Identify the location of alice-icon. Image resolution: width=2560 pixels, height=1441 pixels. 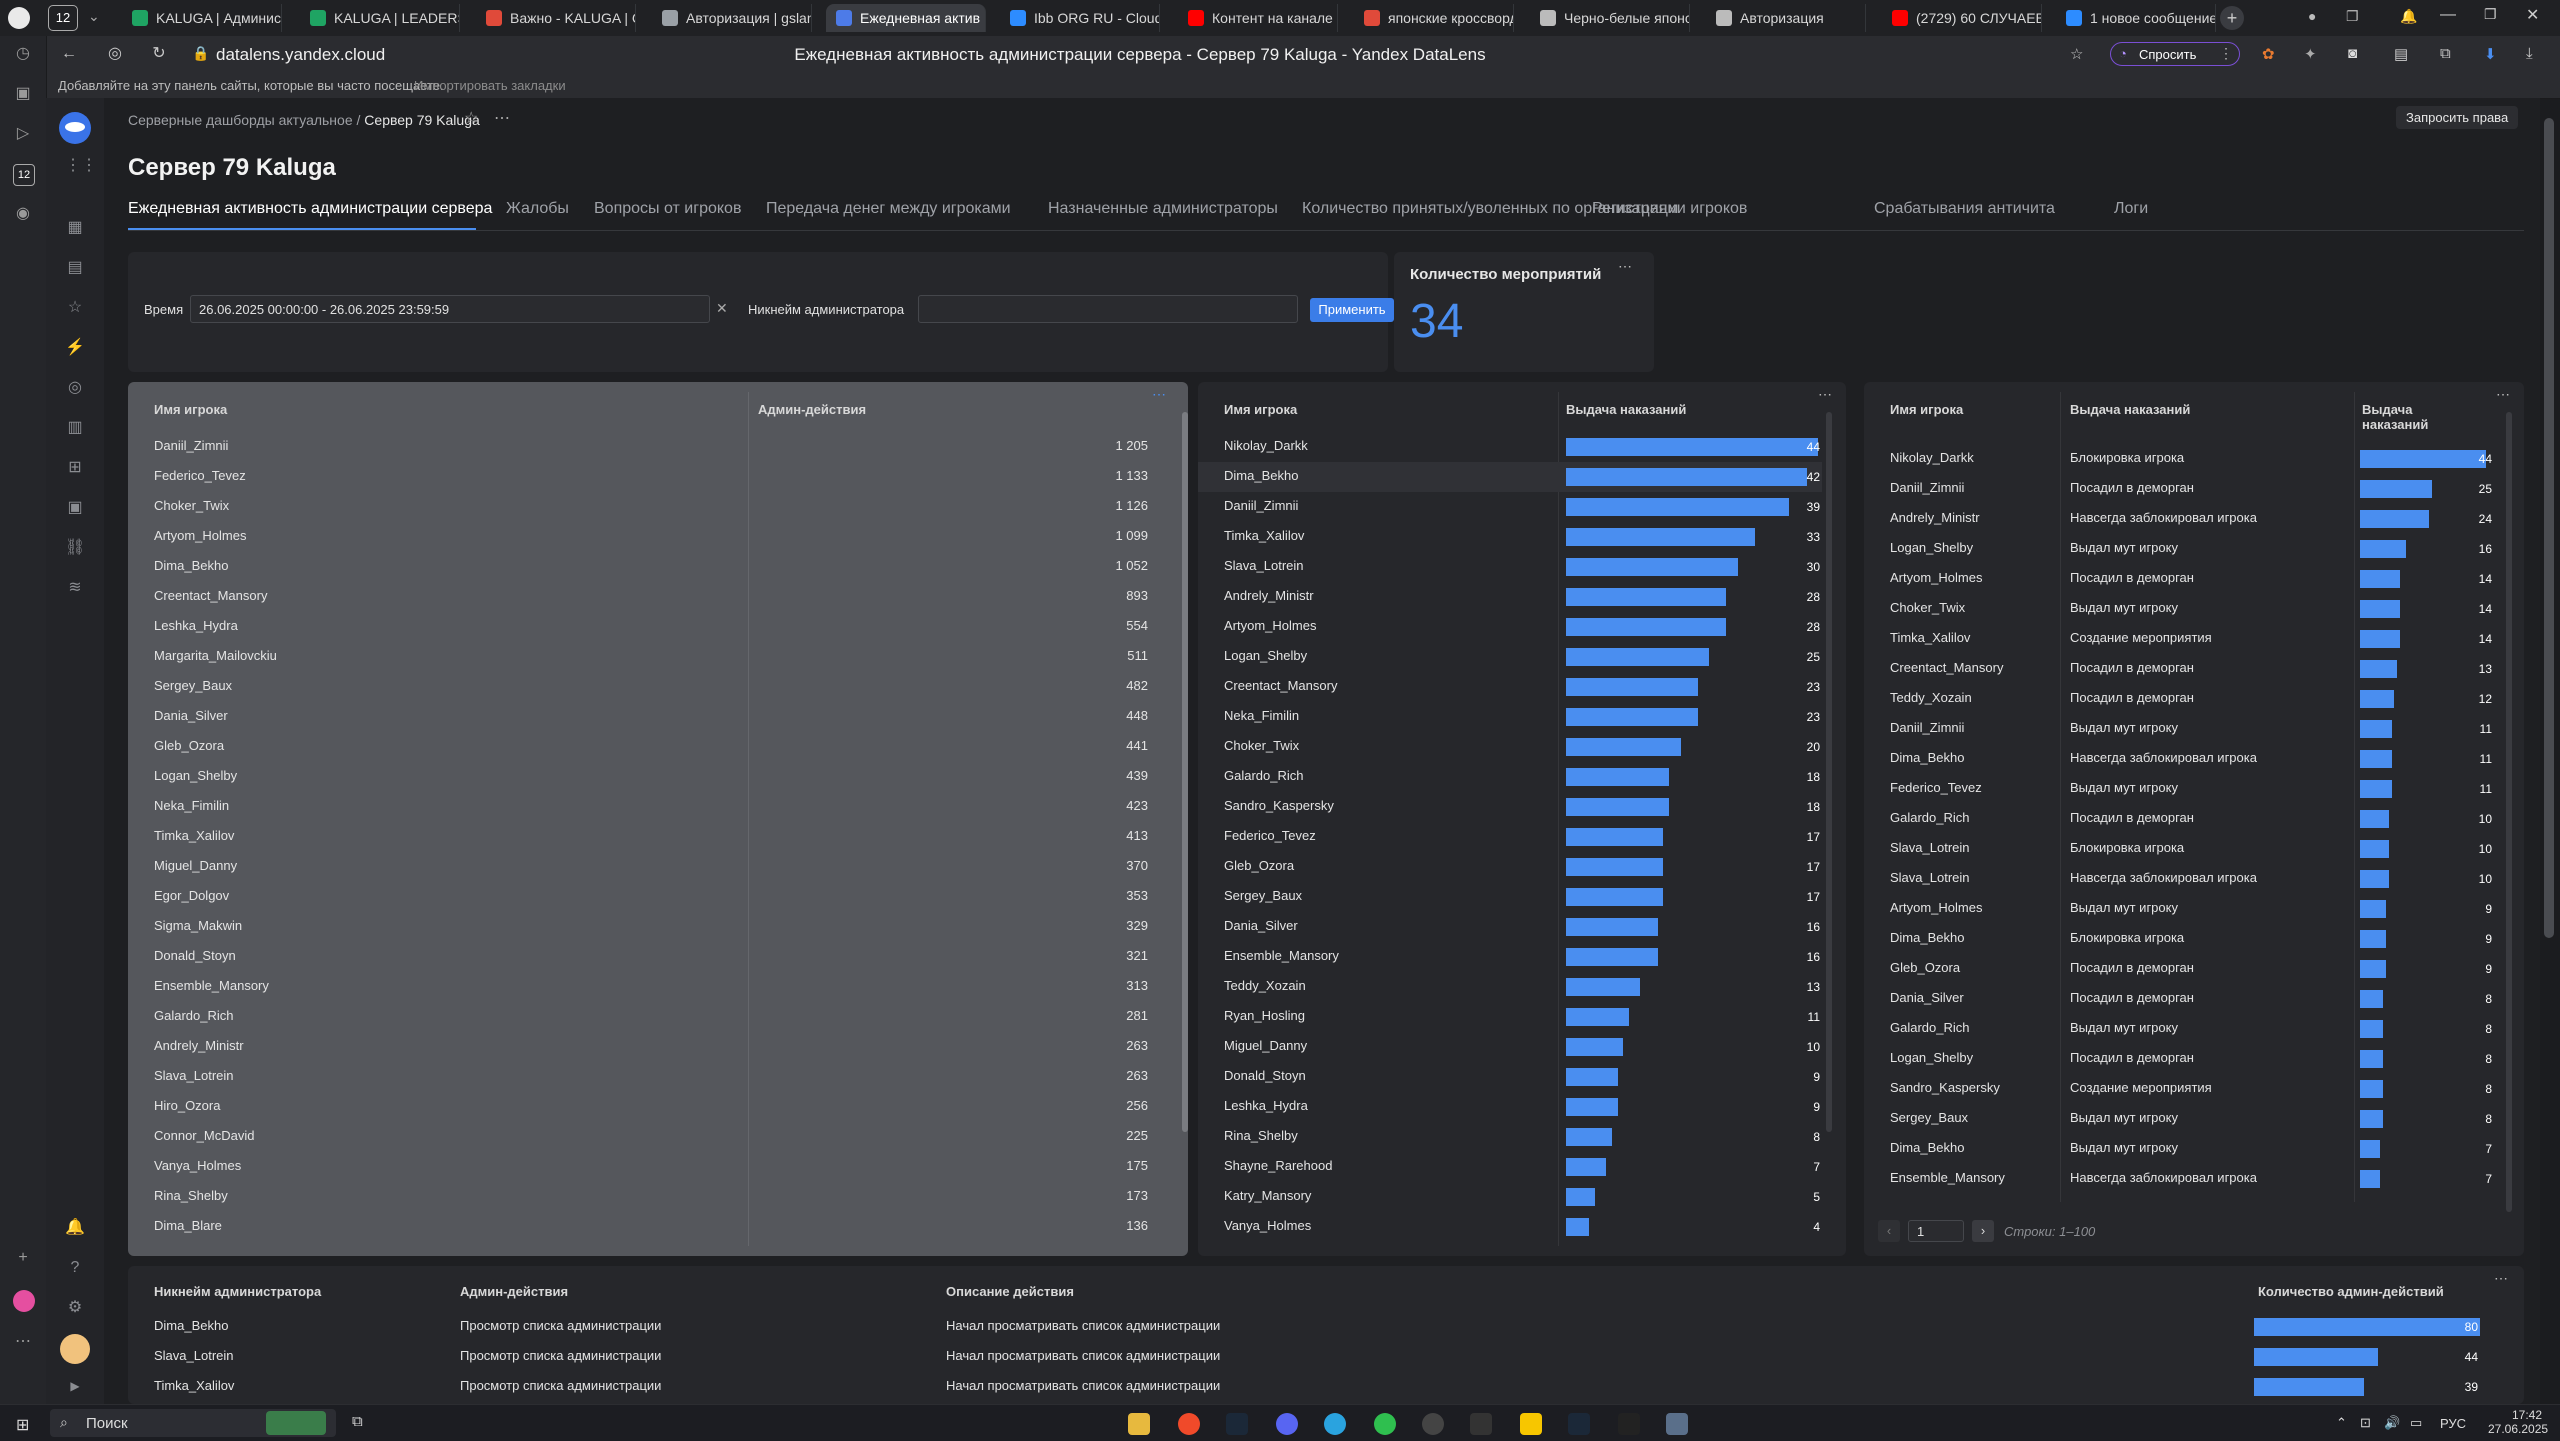
(24, 1301).